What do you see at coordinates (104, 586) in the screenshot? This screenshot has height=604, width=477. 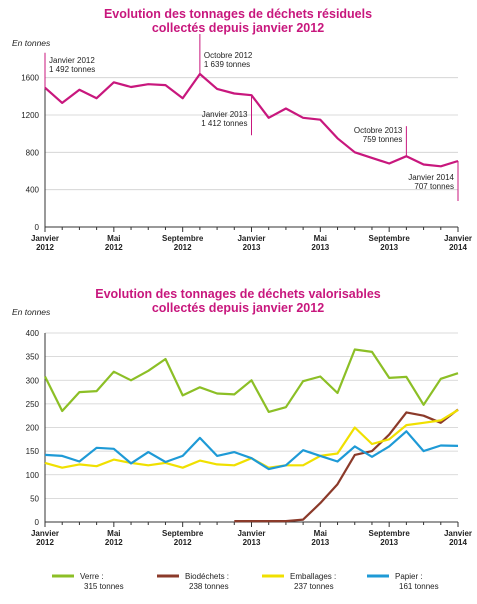 I see `legend-total: 315 tonnes` at bounding box center [104, 586].